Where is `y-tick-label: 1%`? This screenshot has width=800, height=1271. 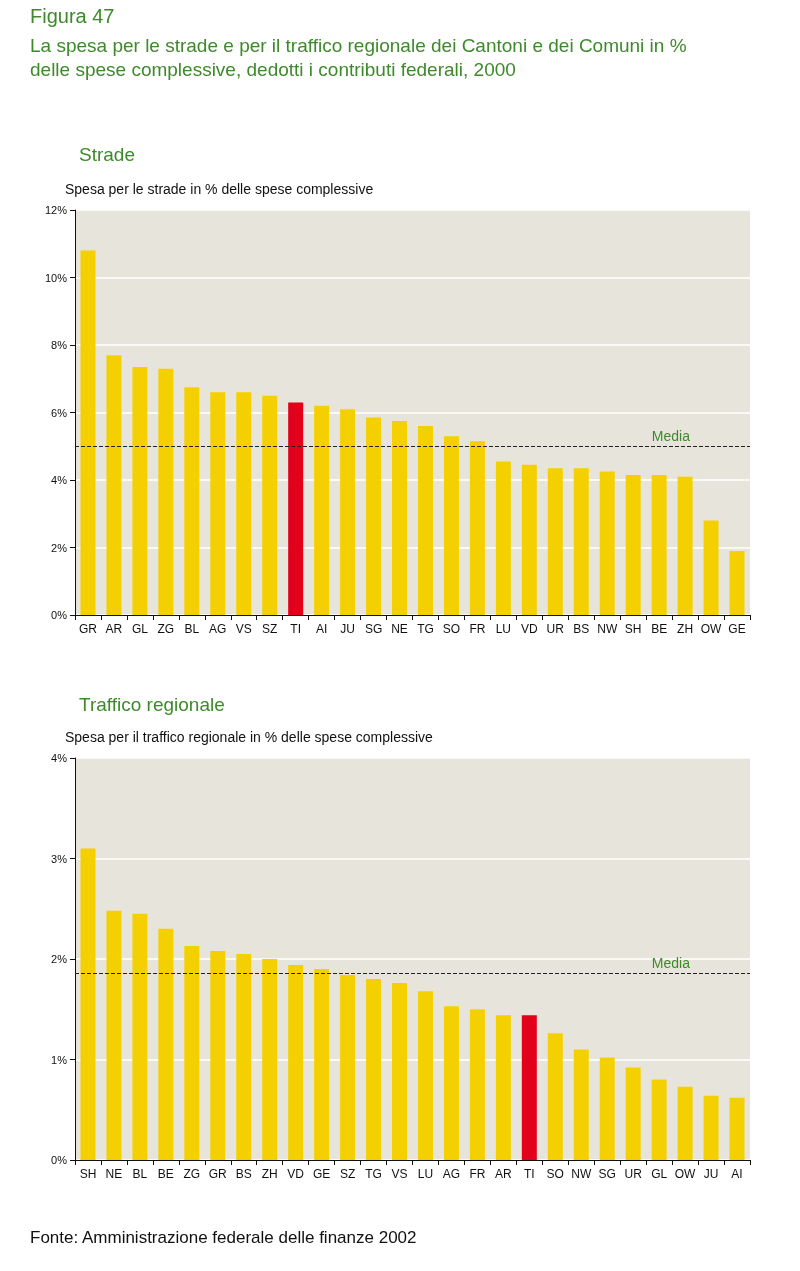
y-tick-label: 1% is located at coordinates (59, 1059).